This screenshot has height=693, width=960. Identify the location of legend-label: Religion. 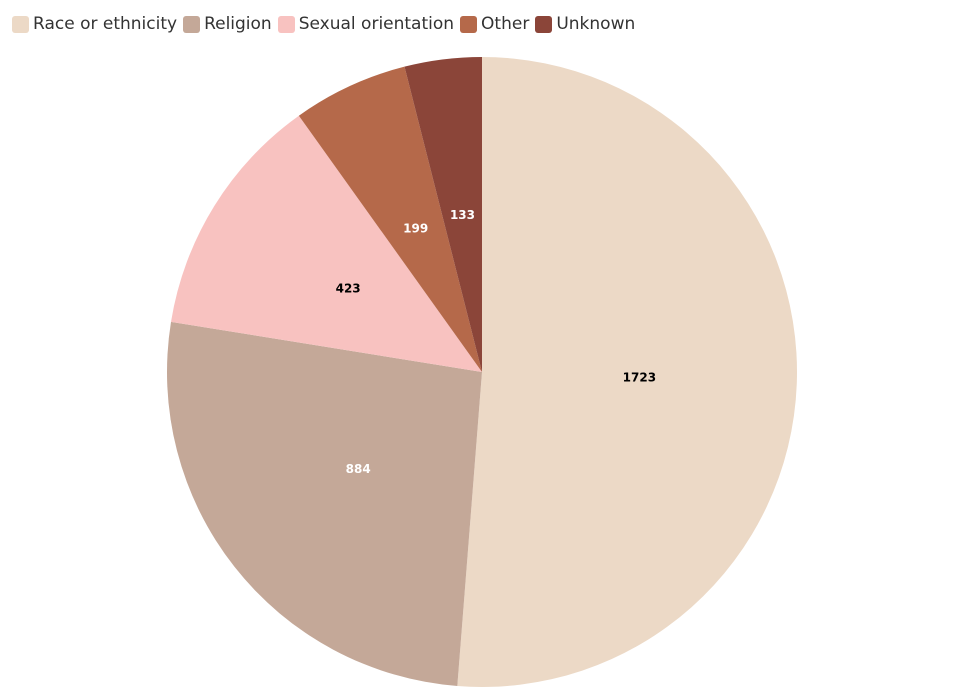
(238, 24).